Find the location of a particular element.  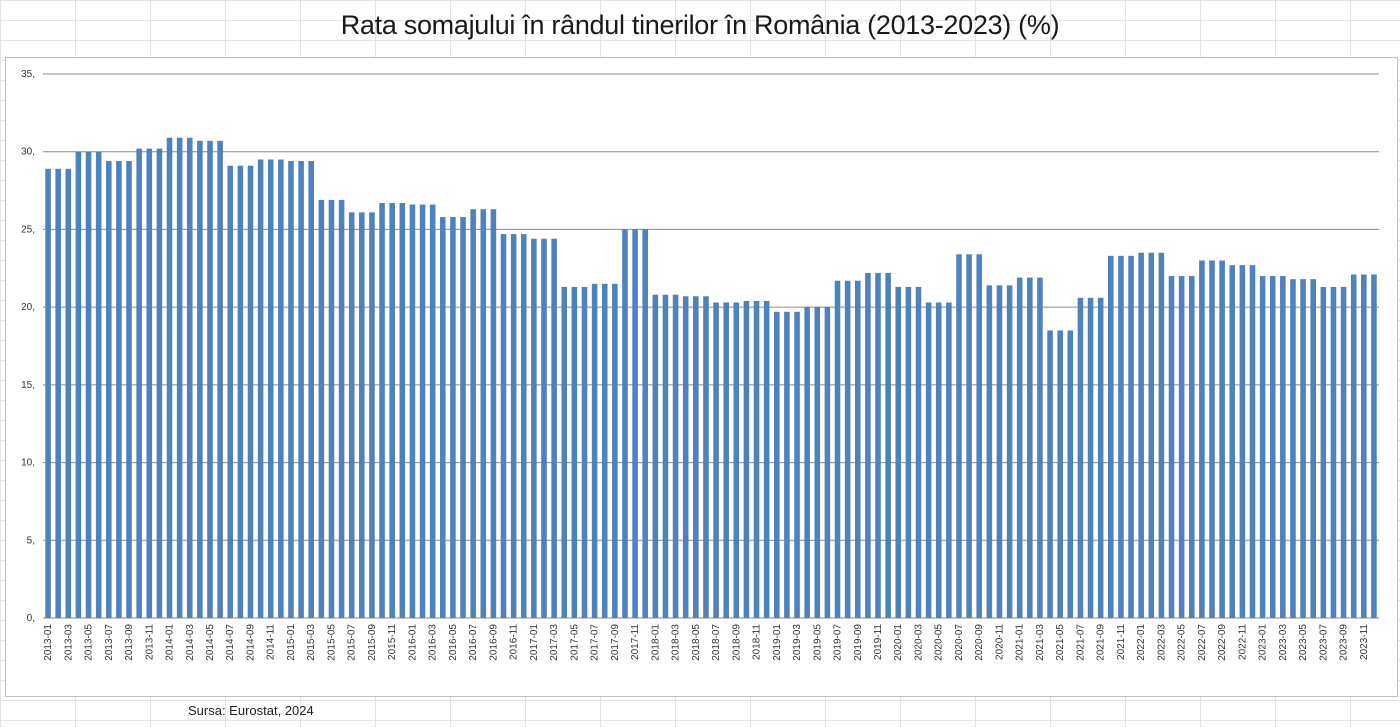

y-axis-ticks: 0, 5, 10, 15, 20, 25, 30, 35, is located at coordinates (28, 346).